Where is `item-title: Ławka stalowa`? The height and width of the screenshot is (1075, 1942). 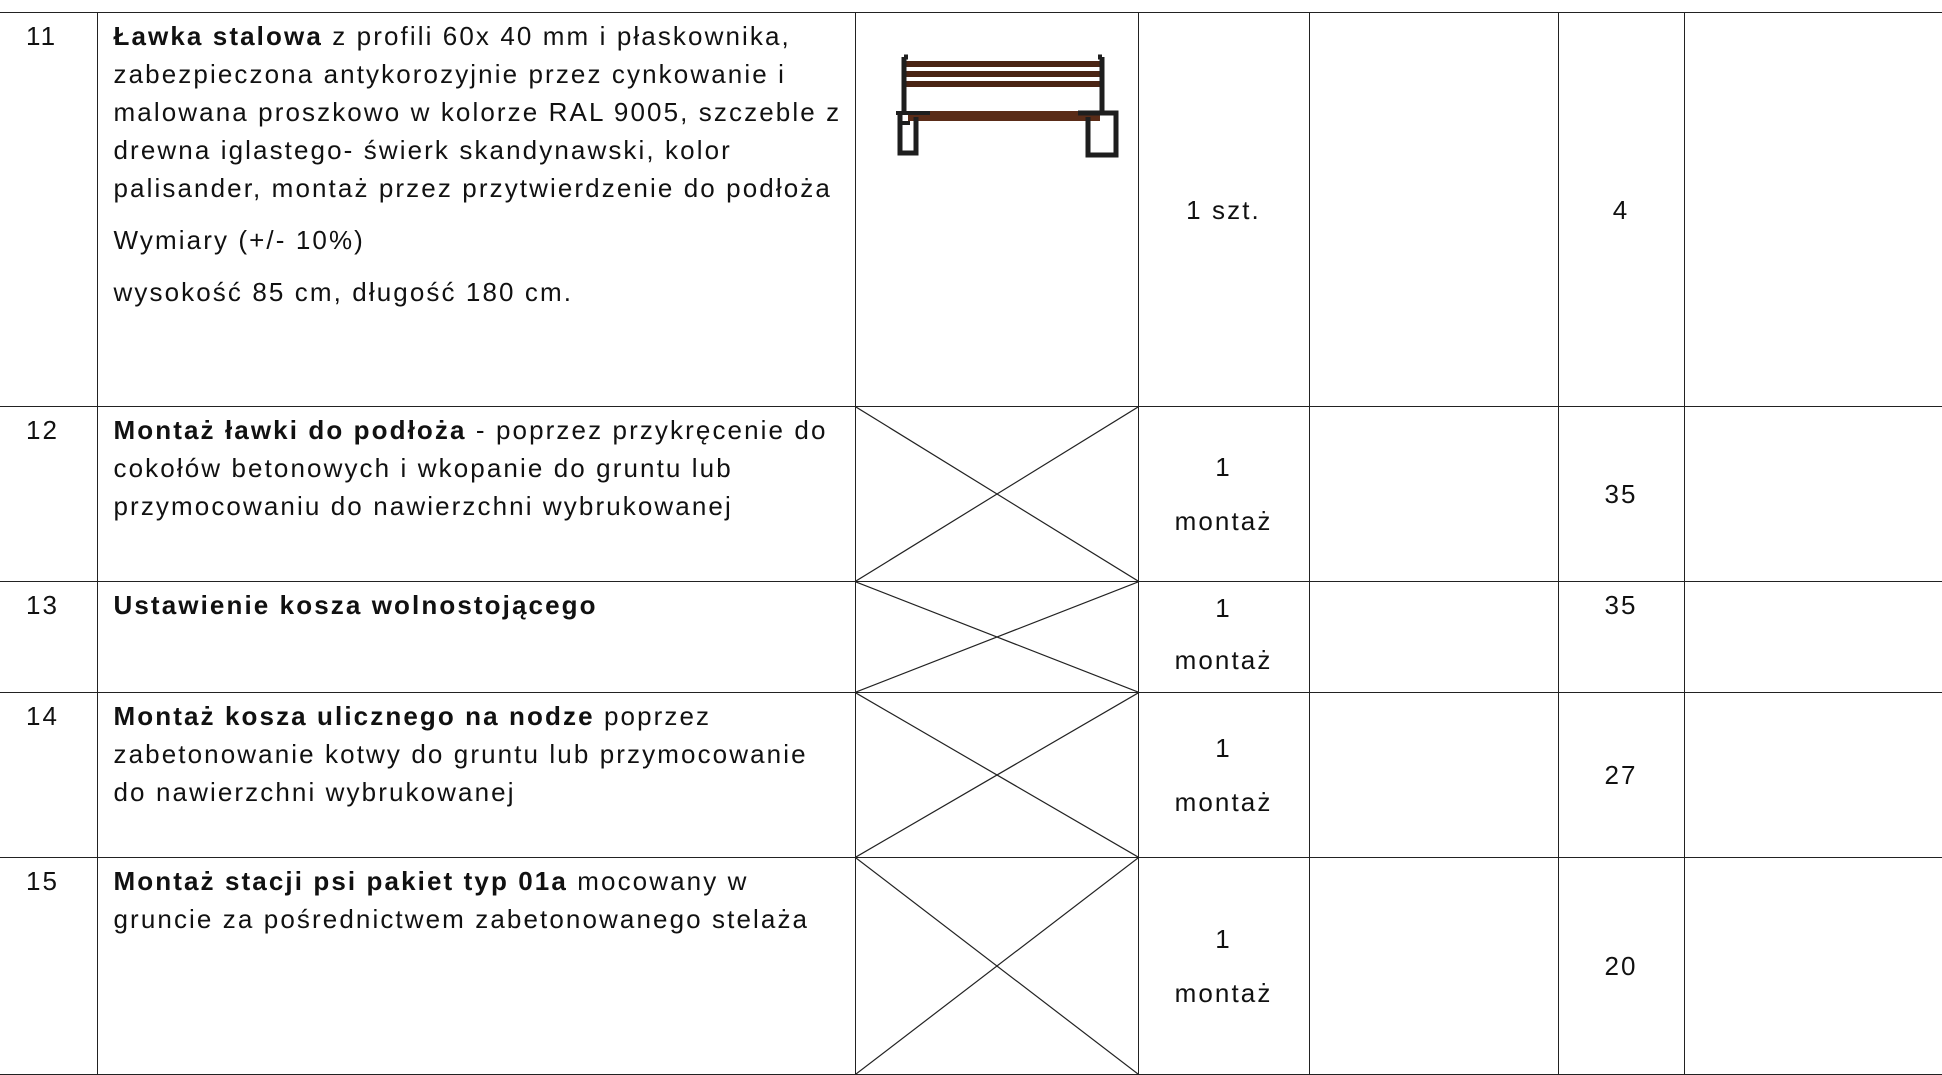
item-title: Ławka stalowa is located at coordinates (218, 36).